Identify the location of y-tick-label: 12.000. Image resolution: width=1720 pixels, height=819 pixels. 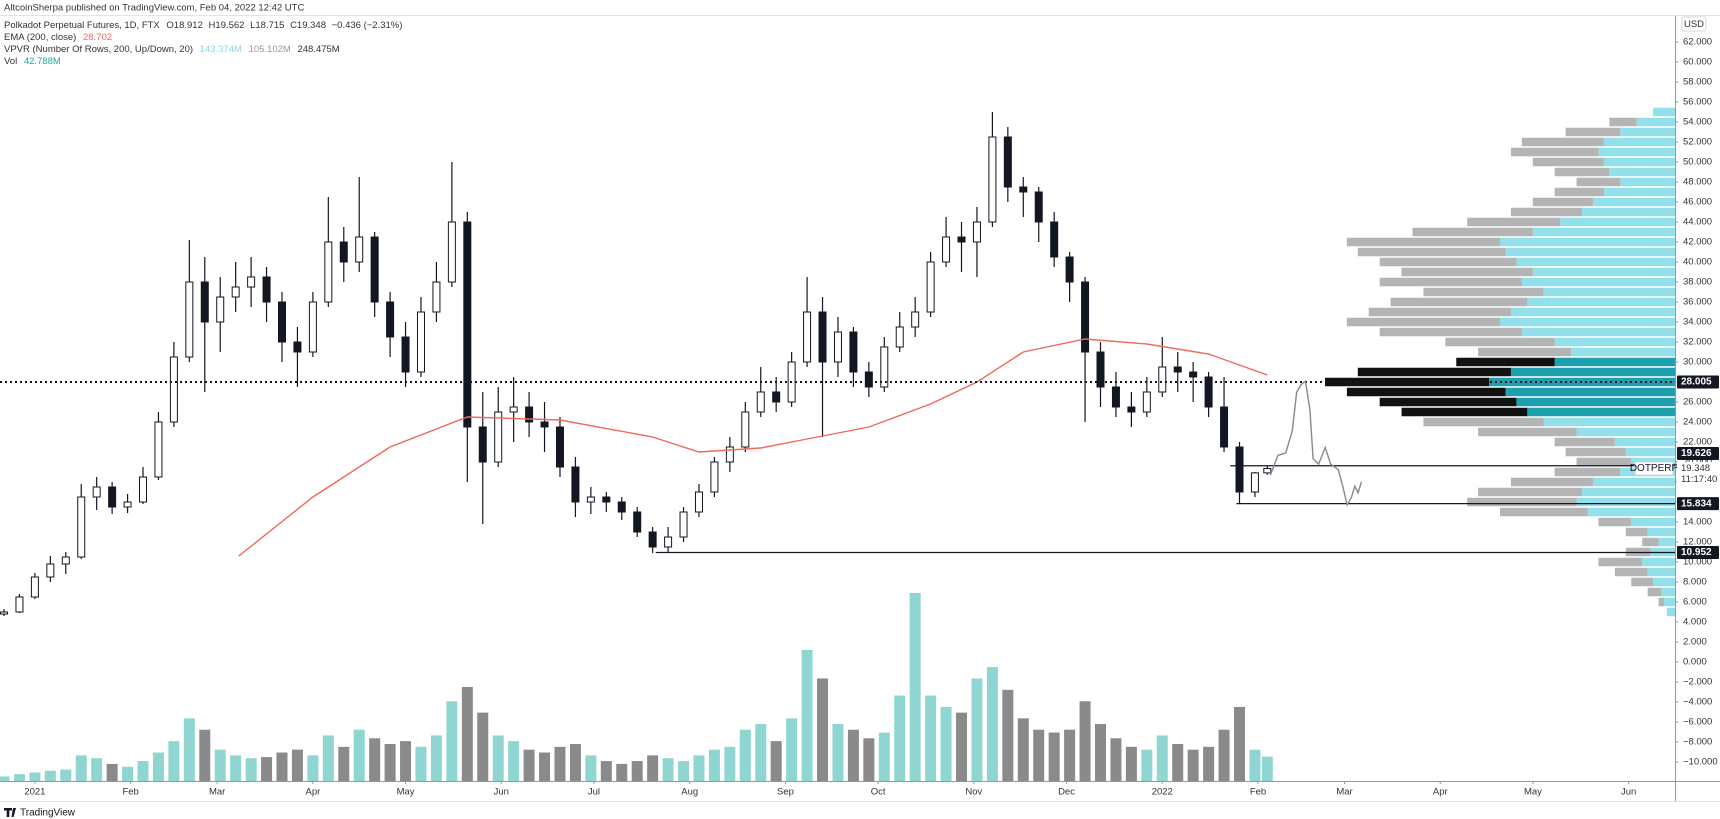
(1697, 542).